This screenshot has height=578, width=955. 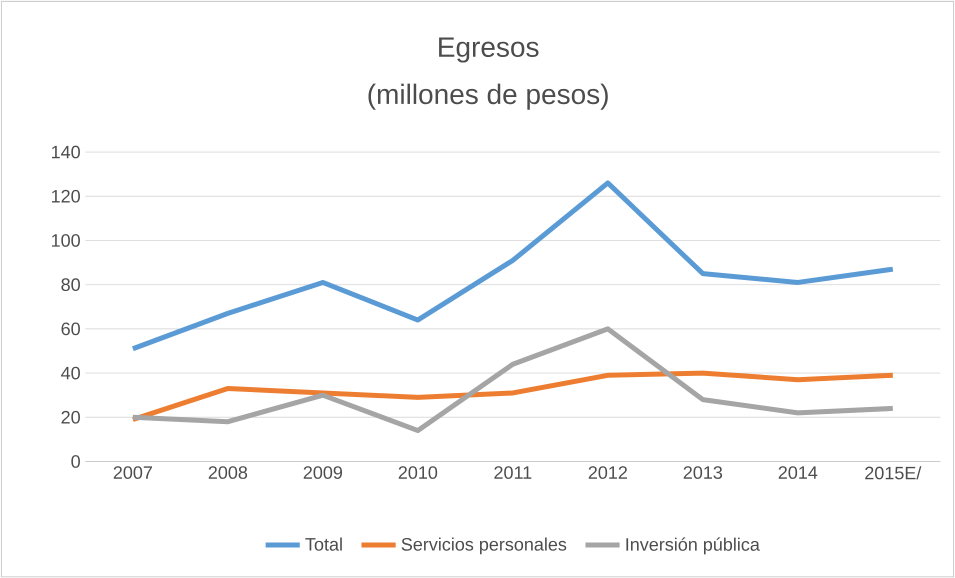 I want to click on x-tick-label: 2014, so click(x=798, y=472).